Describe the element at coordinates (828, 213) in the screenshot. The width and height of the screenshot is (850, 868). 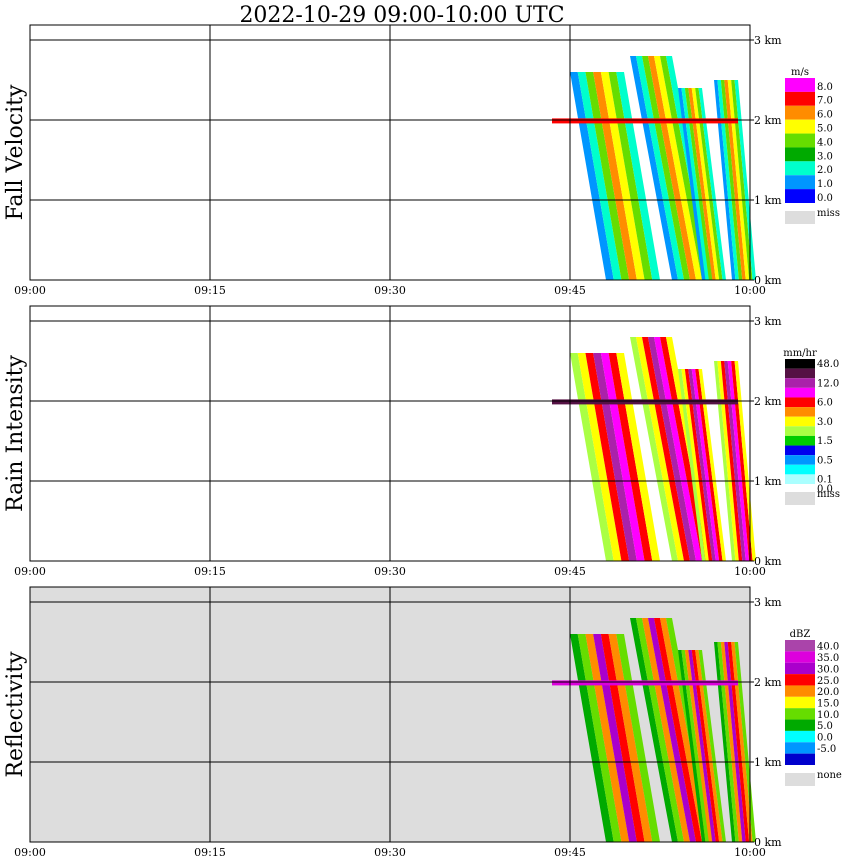
I see `legend-miss-label: miss` at that location.